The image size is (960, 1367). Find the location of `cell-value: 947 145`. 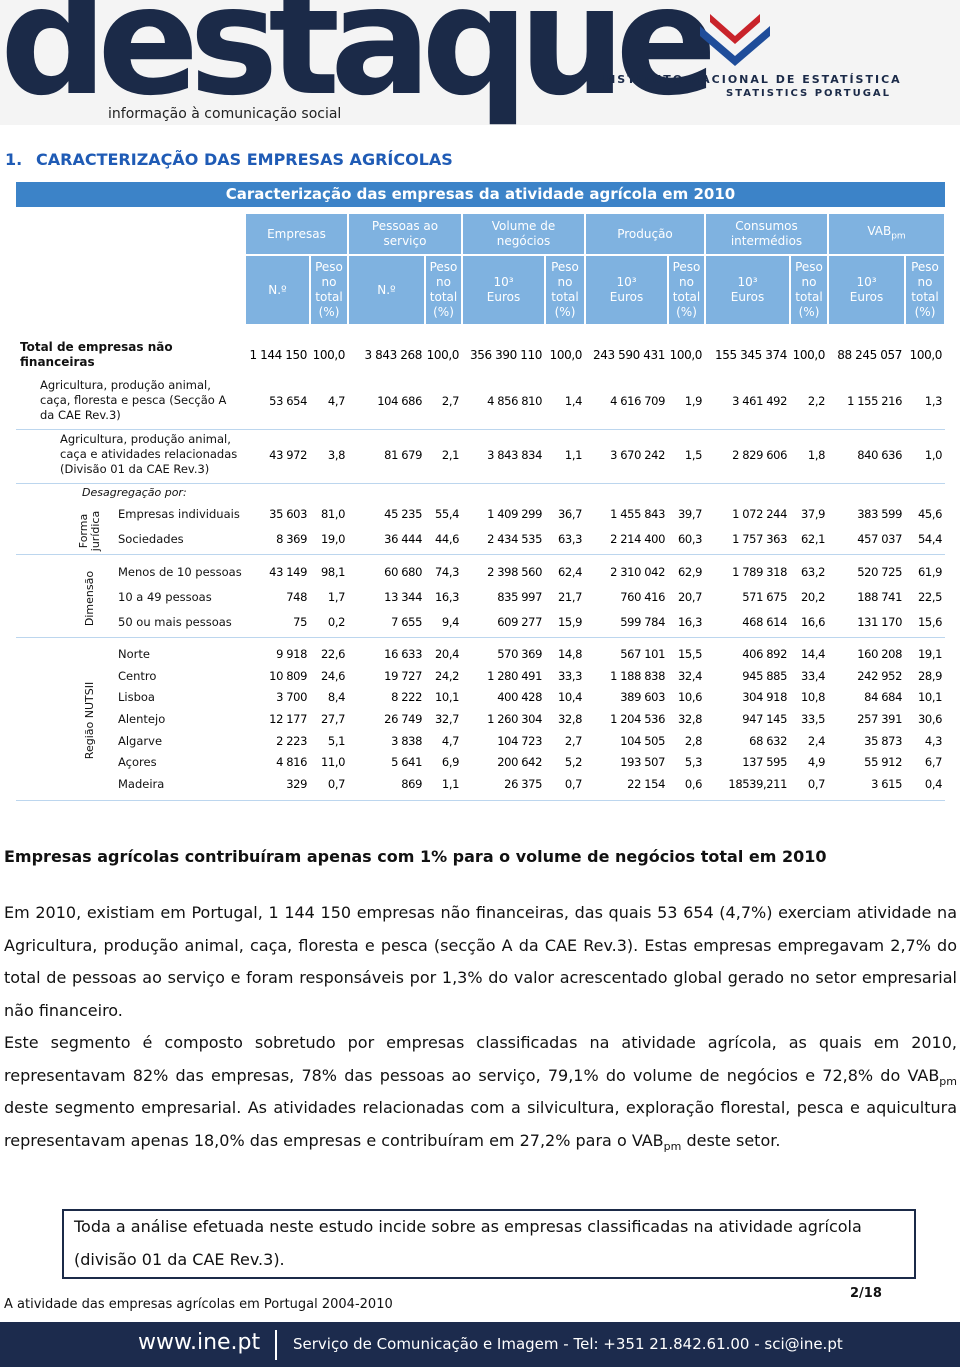

cell-value: 947 145 is located at coordinates (764, 719).